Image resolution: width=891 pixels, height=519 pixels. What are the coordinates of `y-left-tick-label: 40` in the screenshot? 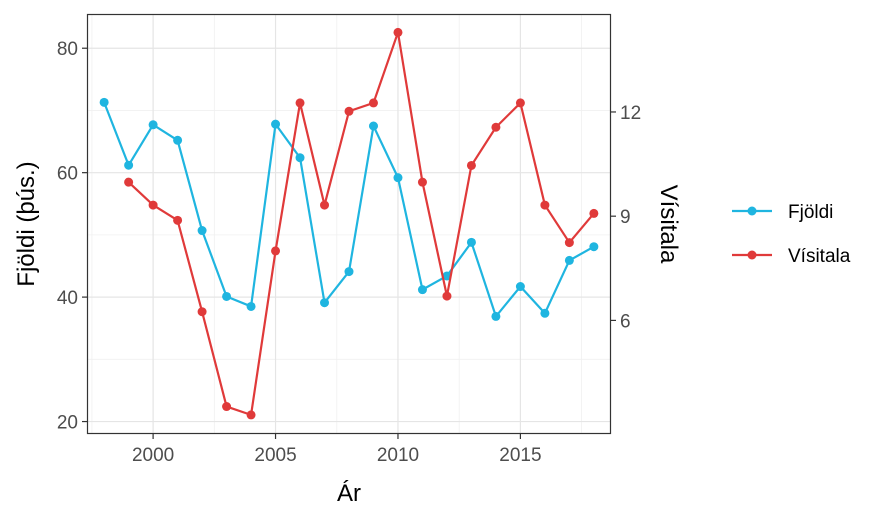 It's located at (67, 298).